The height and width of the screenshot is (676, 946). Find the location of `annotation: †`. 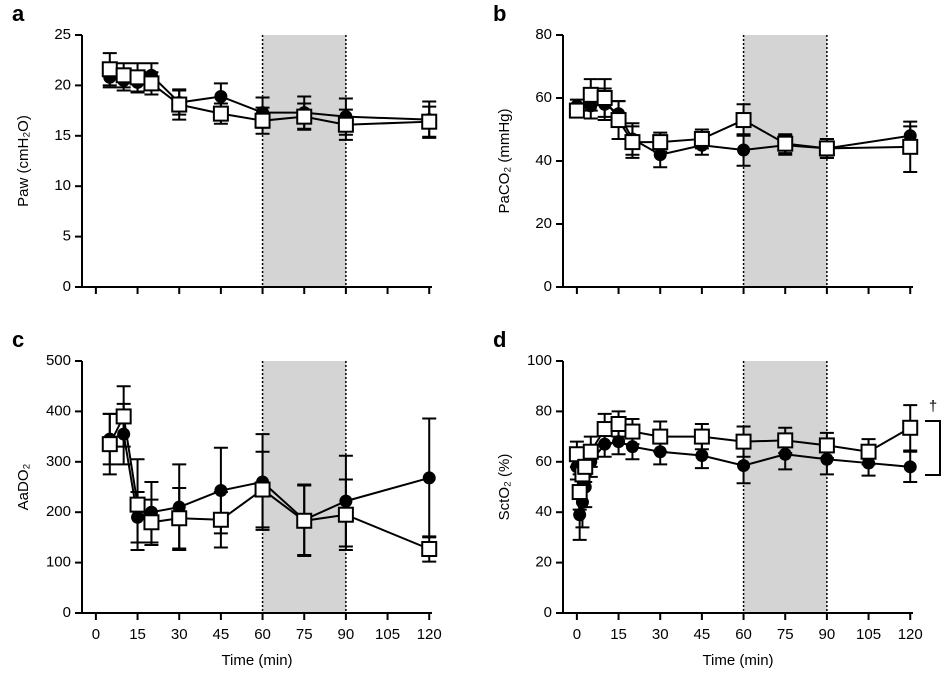

annotation: † is located at coordinates (933, 406).